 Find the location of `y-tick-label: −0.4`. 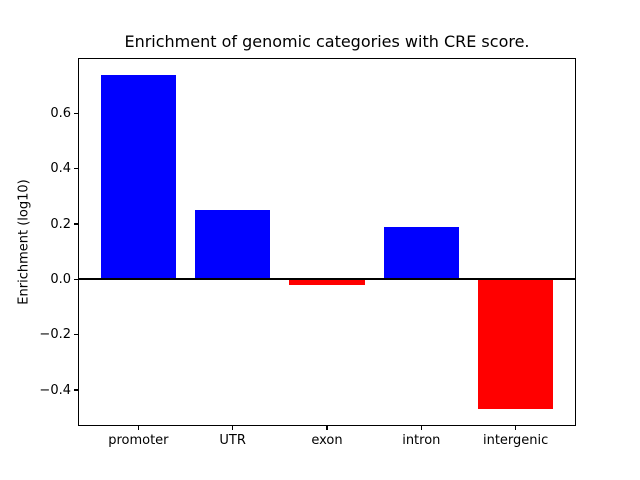

y-tick-label: −0.4 is located at coordinates (55, 390).